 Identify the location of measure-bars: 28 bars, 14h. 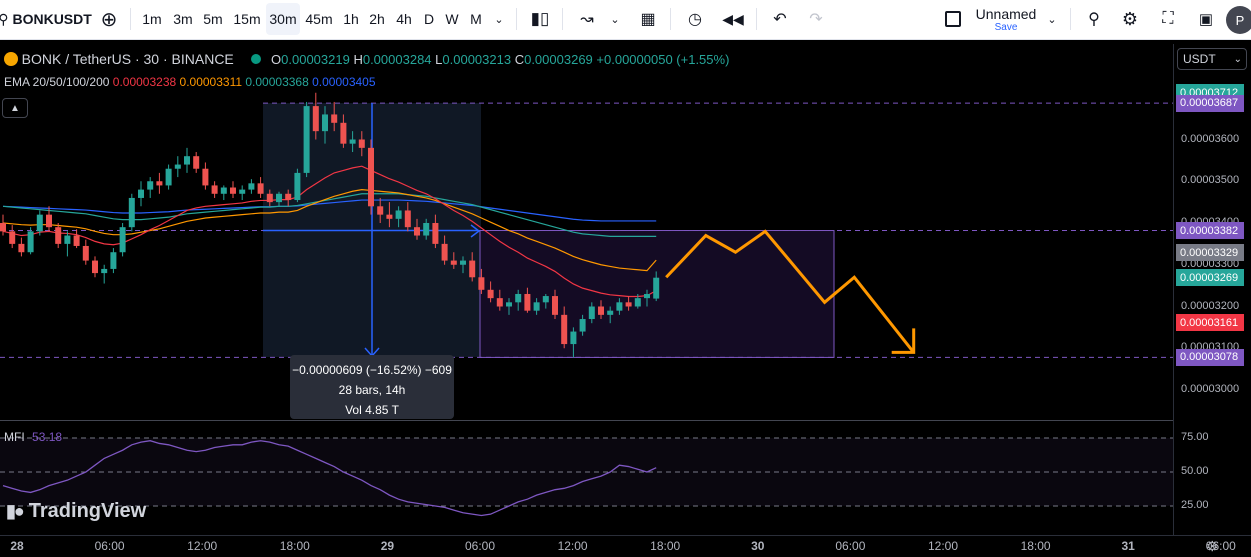
(372, 390).